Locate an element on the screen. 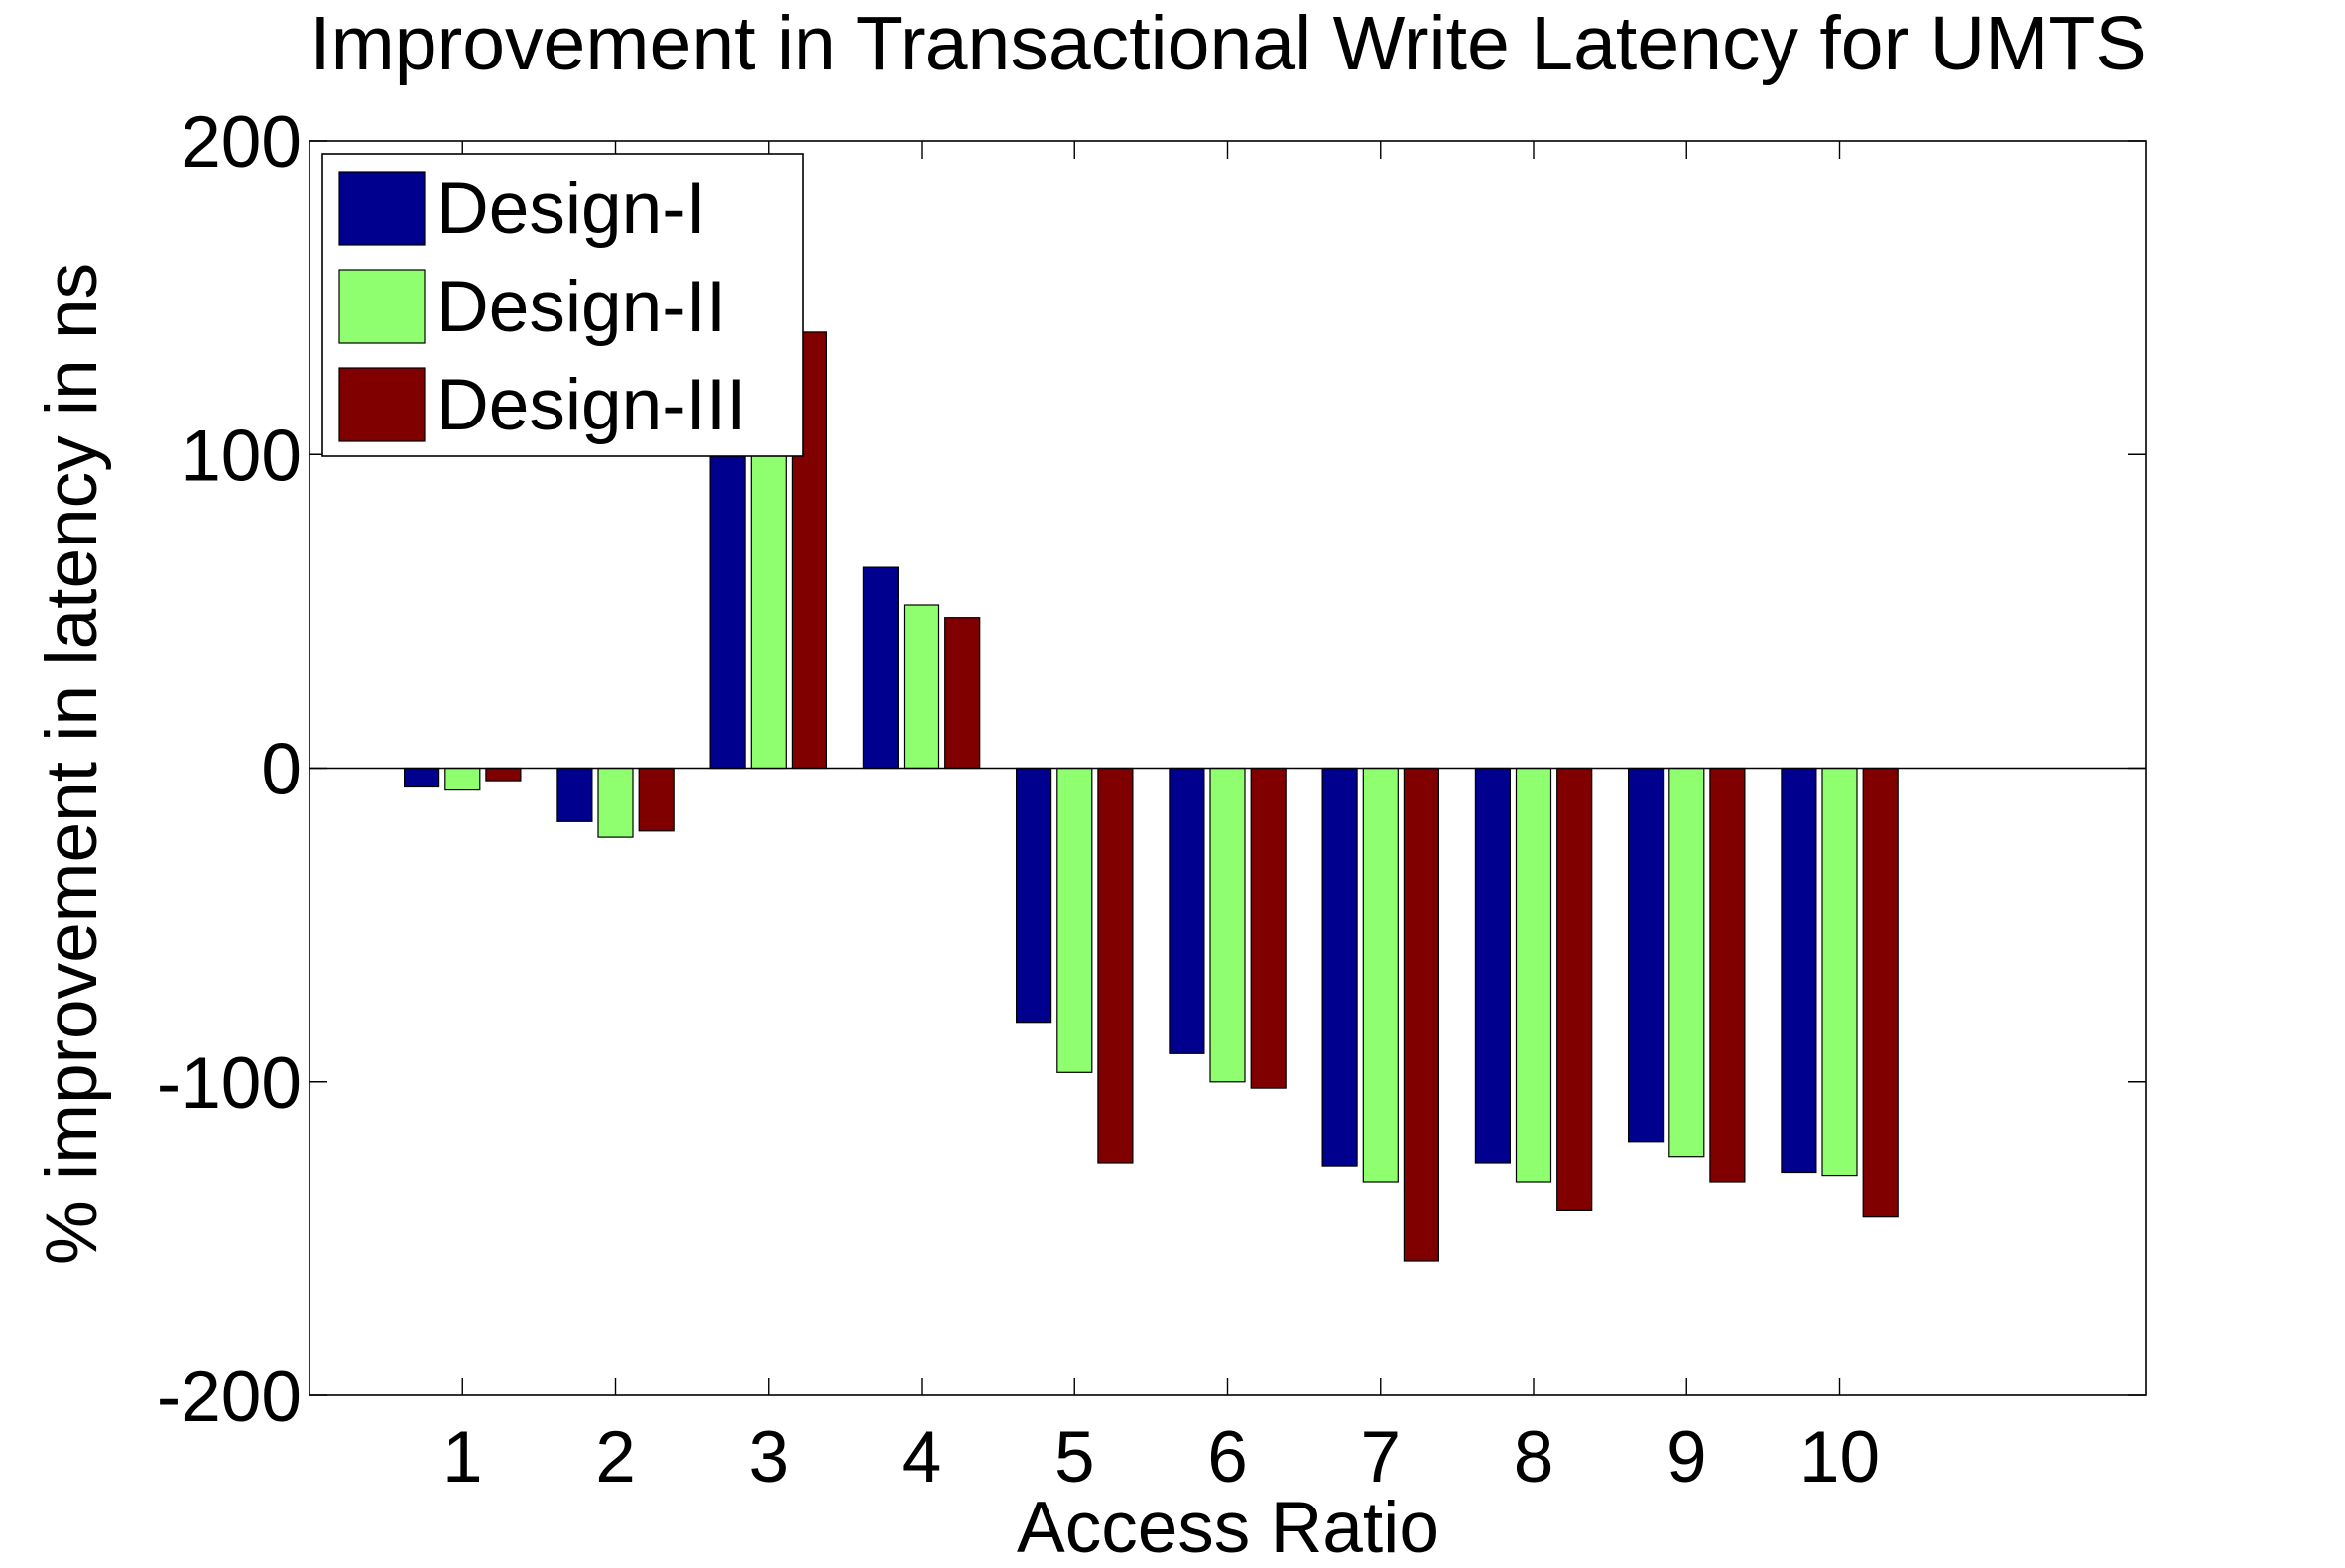 The width and height of the screenshot is (2345, 1568). x-tick-label: 10 is located at coordinates (1839, 1457).